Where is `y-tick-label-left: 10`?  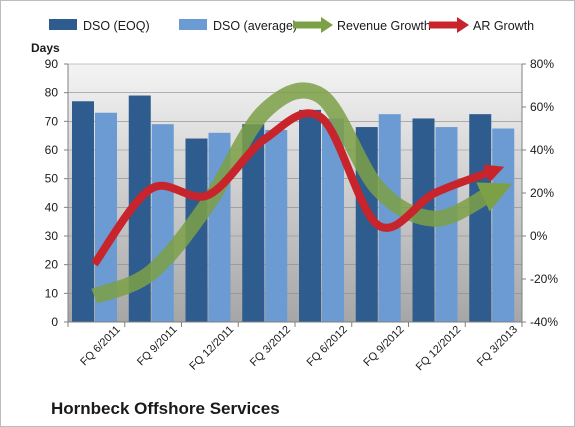
y-tick-label-left: 10 is located at coordinates (52, 293).